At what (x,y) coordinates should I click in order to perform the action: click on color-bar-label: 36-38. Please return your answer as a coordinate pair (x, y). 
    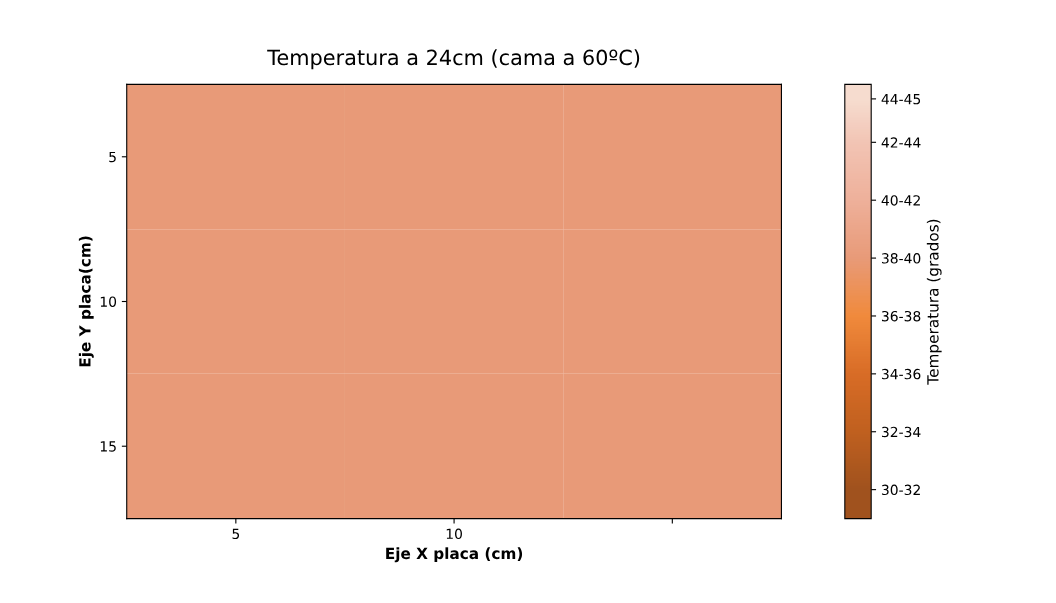
    Looking at the image, I should click on (901, 316).